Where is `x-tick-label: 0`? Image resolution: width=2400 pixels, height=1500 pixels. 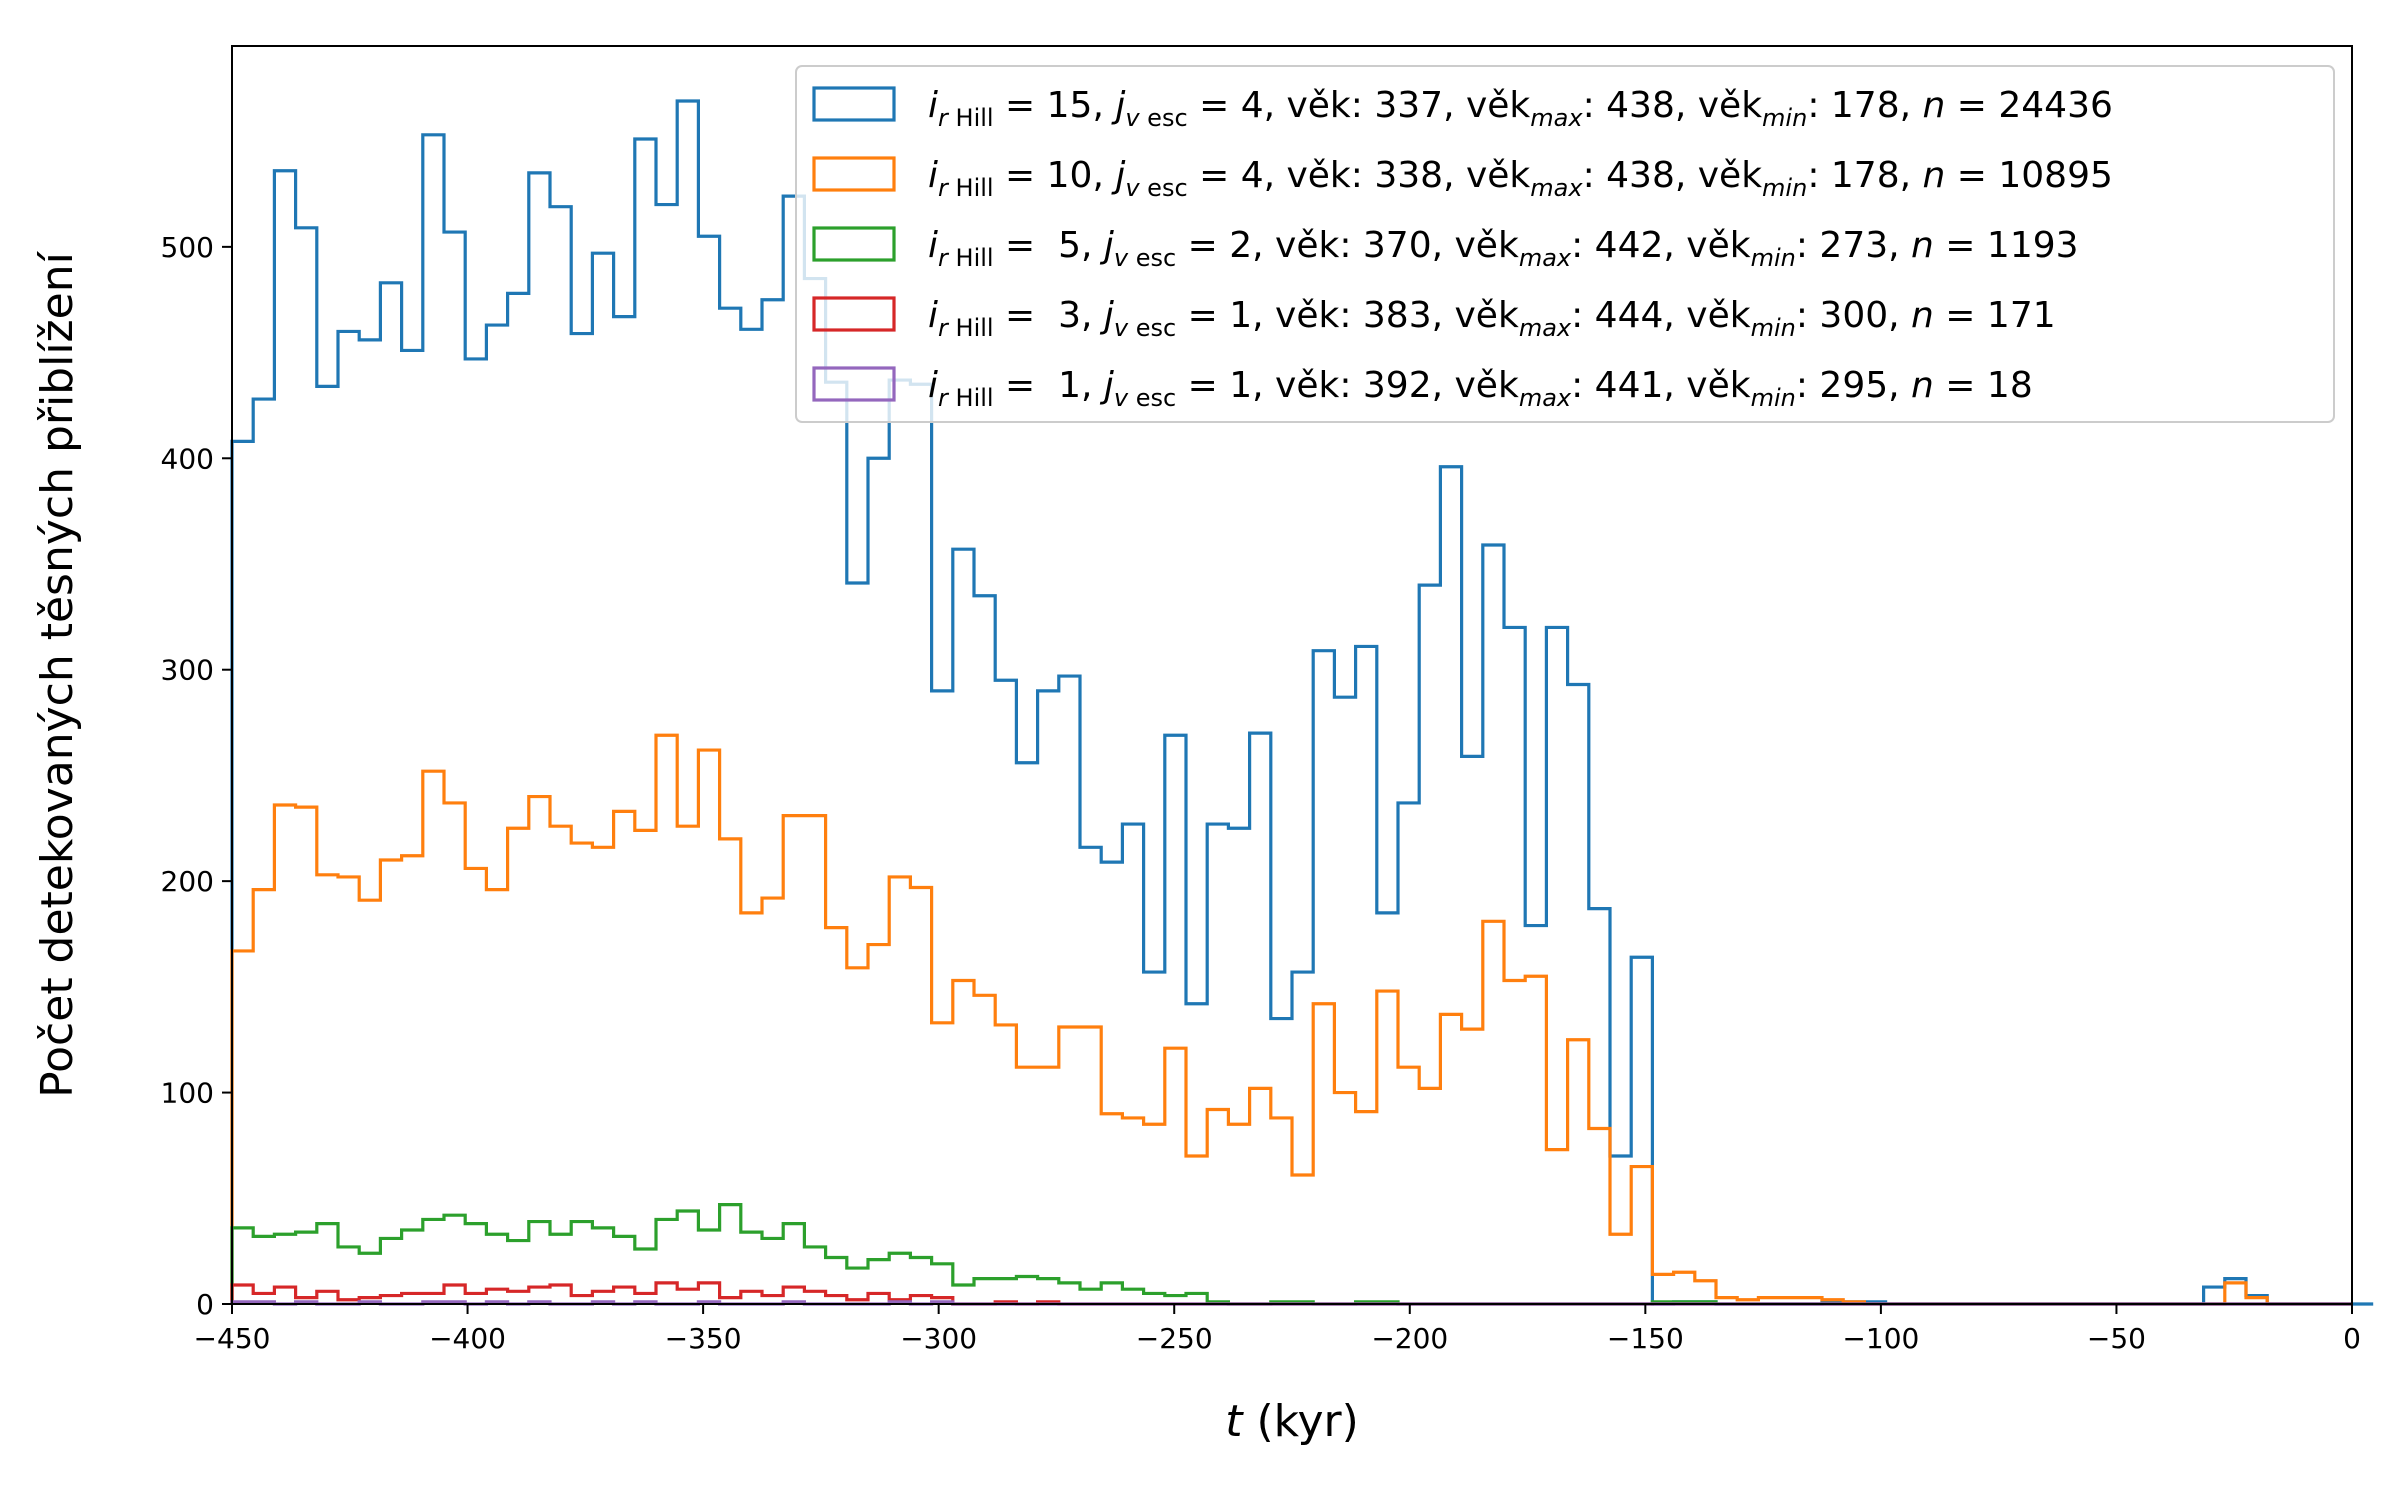 x-tick-label: 0 is located at coordinates (2352, 1338).